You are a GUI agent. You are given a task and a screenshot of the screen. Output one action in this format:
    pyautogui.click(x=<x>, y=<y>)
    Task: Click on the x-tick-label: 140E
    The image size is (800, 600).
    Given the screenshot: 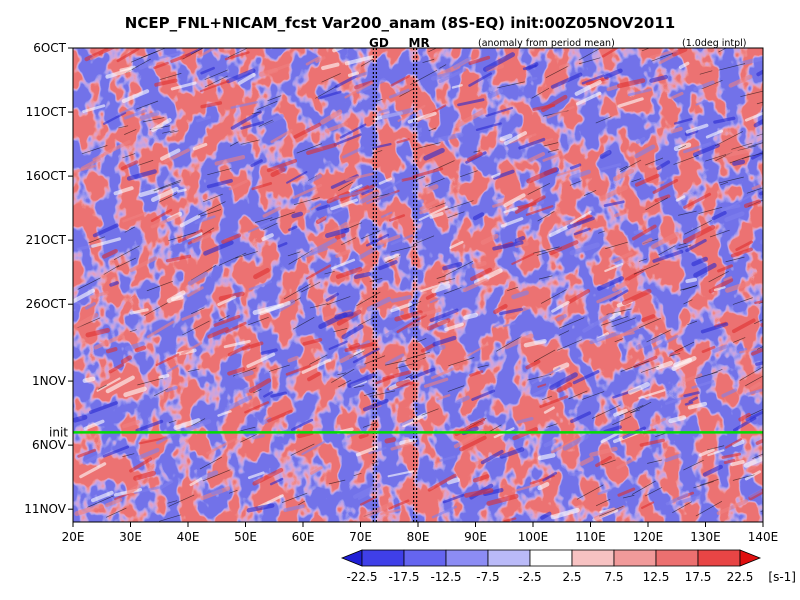 What is the action you would take?
    pyautogui.click(x=763, y=537)
    